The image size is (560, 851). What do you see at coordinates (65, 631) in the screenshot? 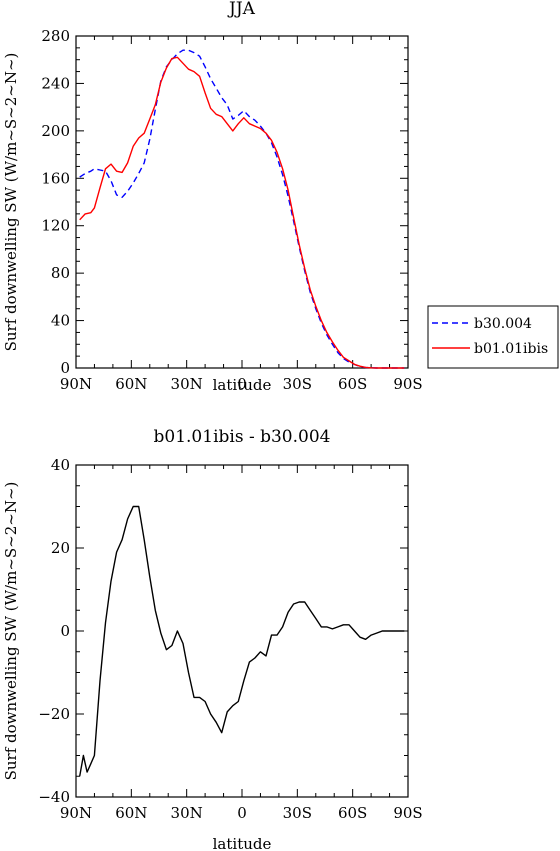
I see `bottom-y-tick-label: 0` at bounding box center [65, 631].